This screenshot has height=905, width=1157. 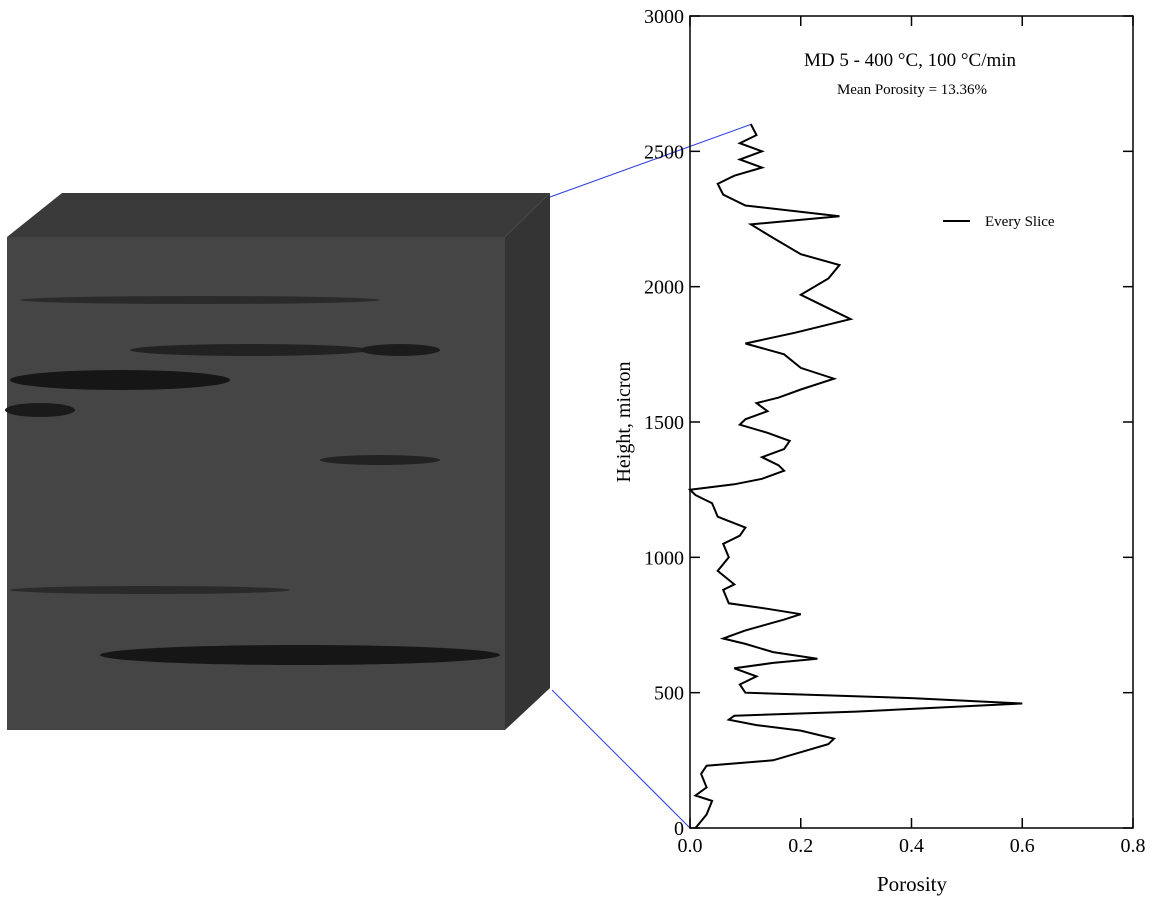 I want to click on chart-subtitle: Mean Porosity = 13.36%, so click(x=912, y=90).